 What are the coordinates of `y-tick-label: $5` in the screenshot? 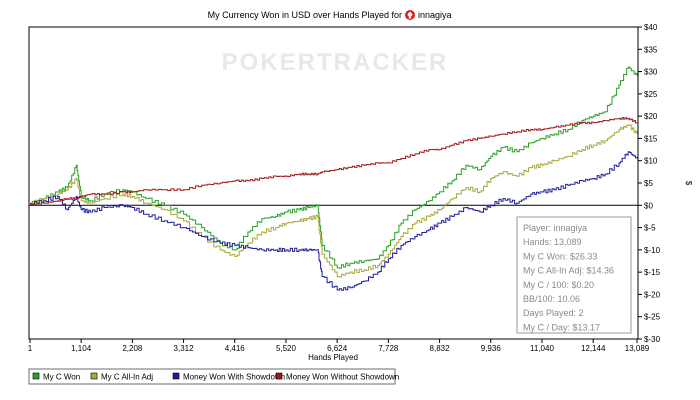 It's located at (648, 183).